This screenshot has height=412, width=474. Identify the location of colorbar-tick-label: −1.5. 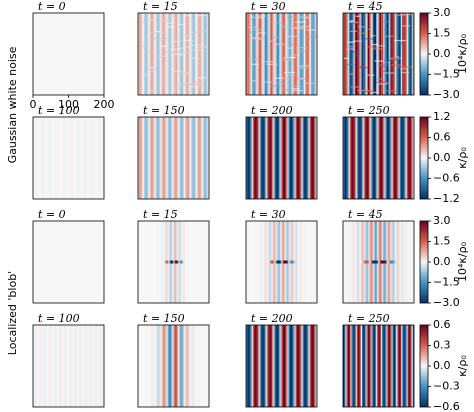
(446, 74).